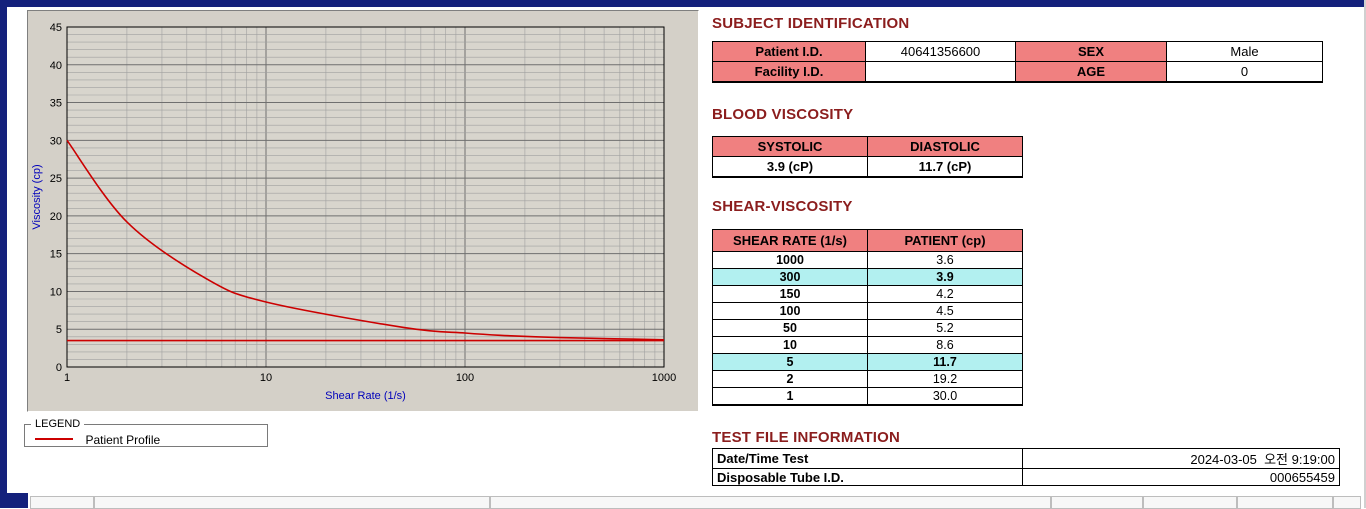 The width and height of the screenshot is (1366, 509). What do you see at coordinates (945, 379) in the screenshot?
I see `patient-cp-cell: 19.2` at bounding box center [945, 379].